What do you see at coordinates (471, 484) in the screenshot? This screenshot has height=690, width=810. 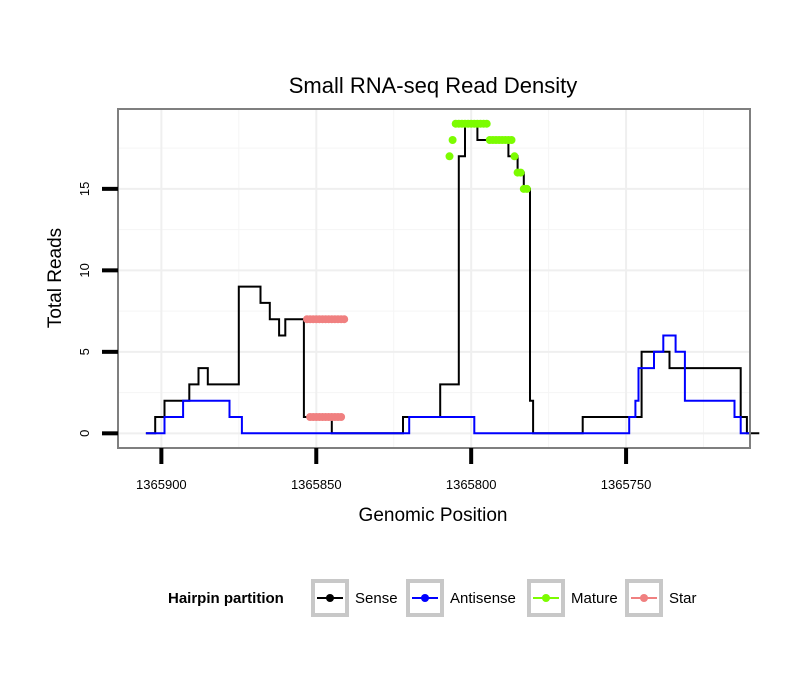 I see `x-tick-label: 1365800` at bounding box center [471, 484].